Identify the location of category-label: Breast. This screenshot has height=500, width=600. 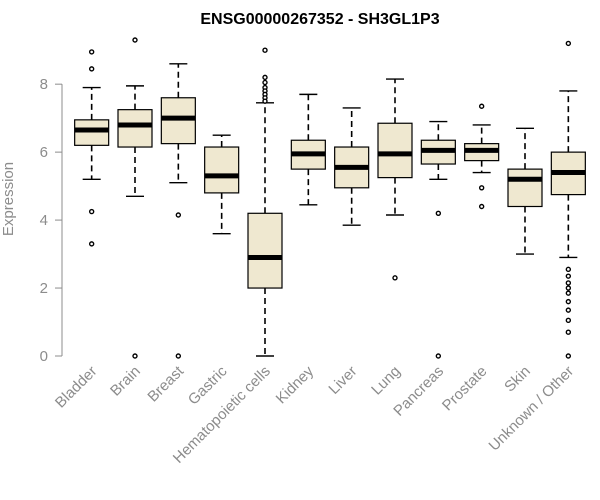
(165, 383).